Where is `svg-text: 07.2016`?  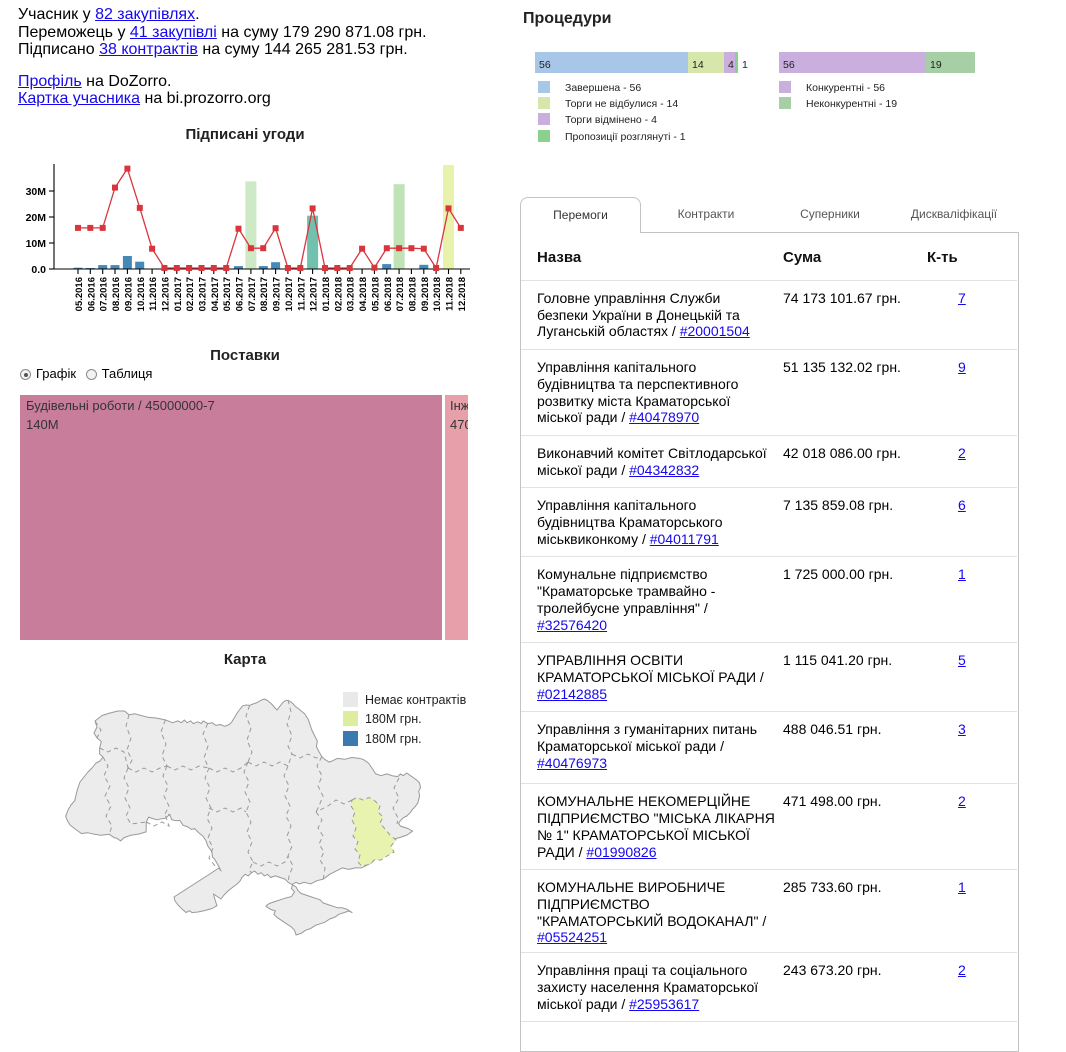
svg-text: 07.2016 is located at coordinates (104, 294).